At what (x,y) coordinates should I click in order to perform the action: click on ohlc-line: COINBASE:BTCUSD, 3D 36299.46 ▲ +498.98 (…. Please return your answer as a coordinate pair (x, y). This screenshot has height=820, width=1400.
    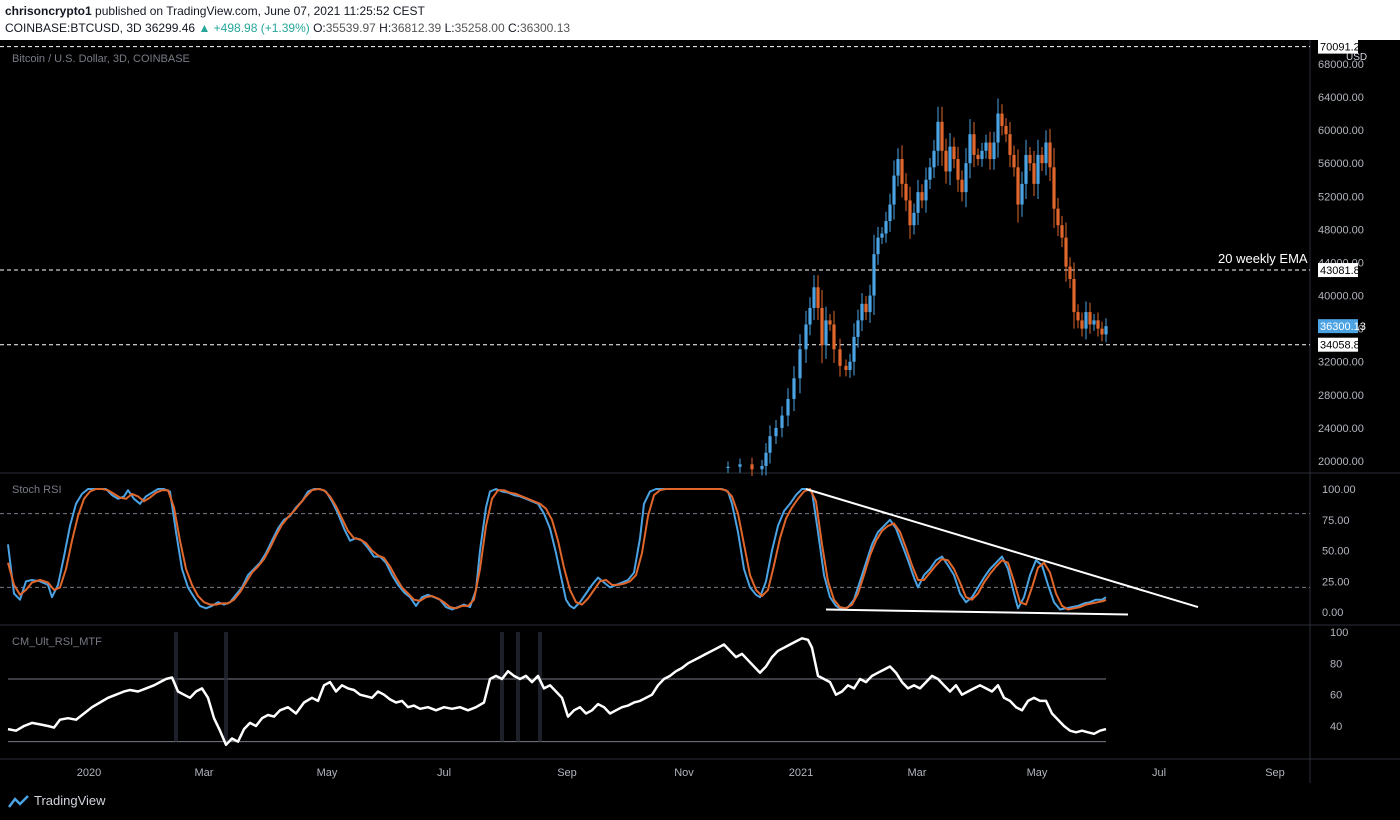
    Looking at the image, I should click on (287, 28).